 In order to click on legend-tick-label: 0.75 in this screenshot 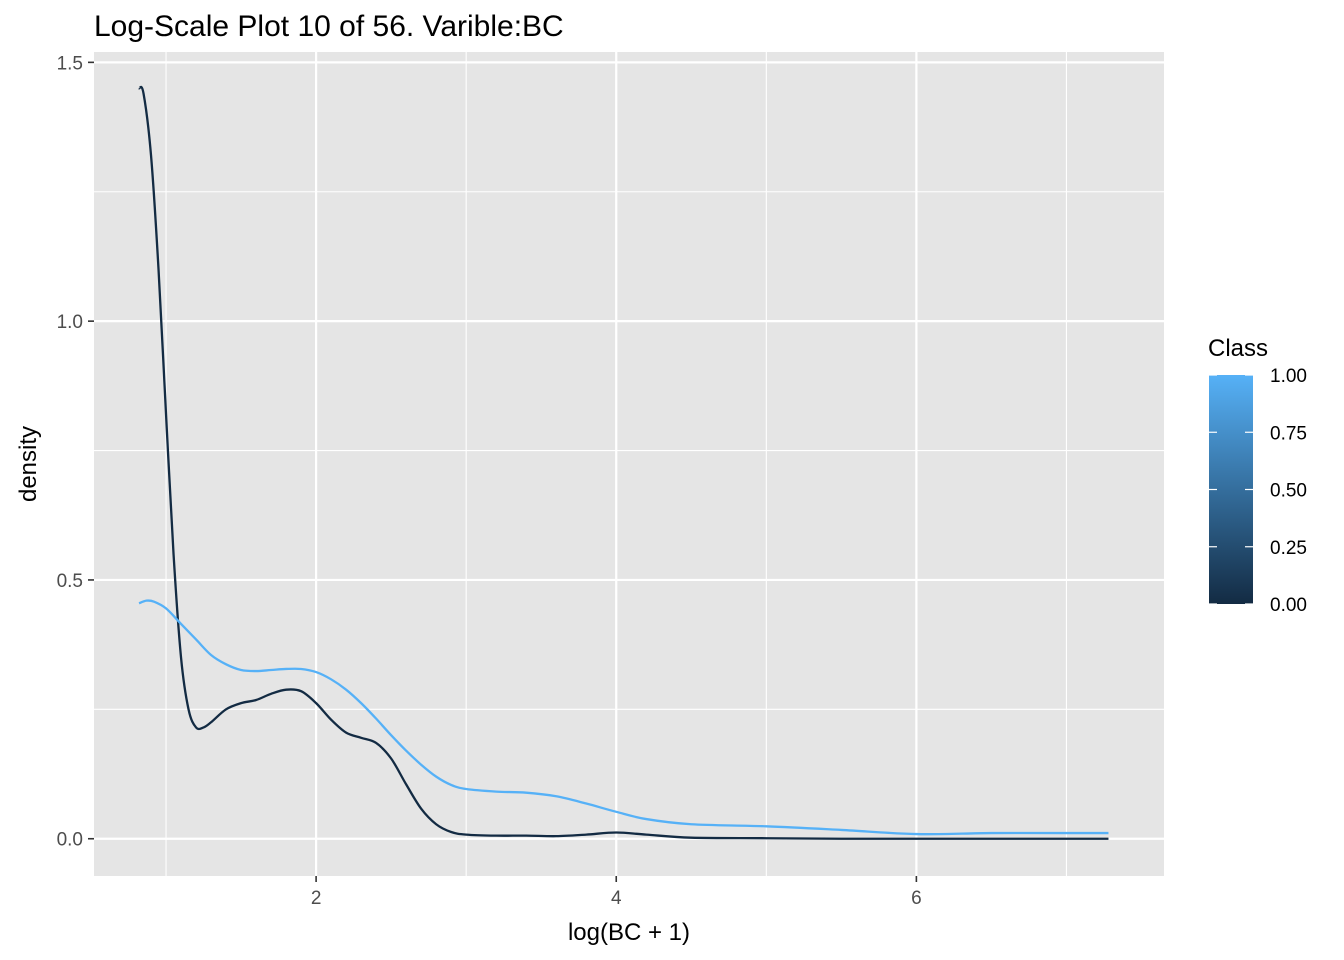, I will do `click(1288, 433)`.